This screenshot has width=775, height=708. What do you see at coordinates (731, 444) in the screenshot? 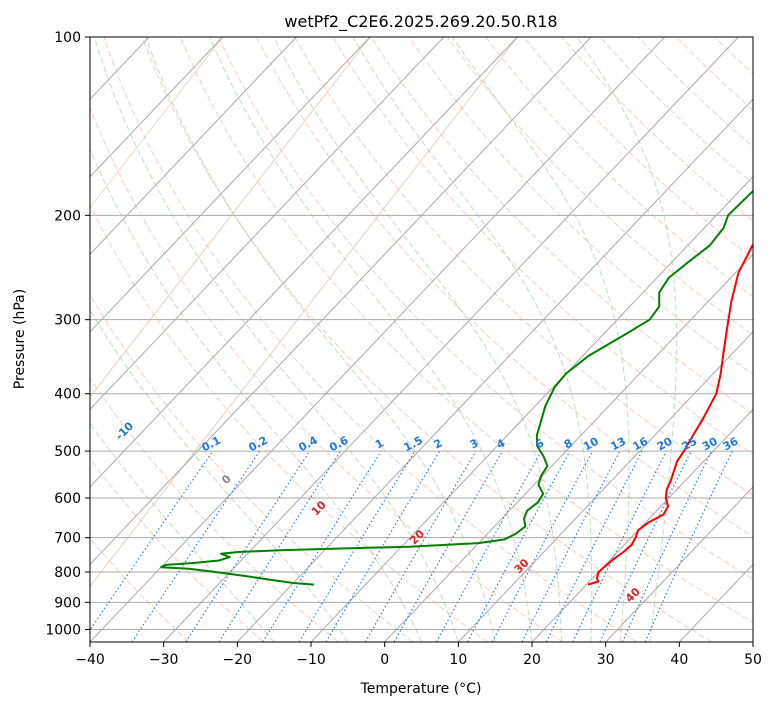
I see `mixing-ratio-label: 36` at bounding box center [731, 444].